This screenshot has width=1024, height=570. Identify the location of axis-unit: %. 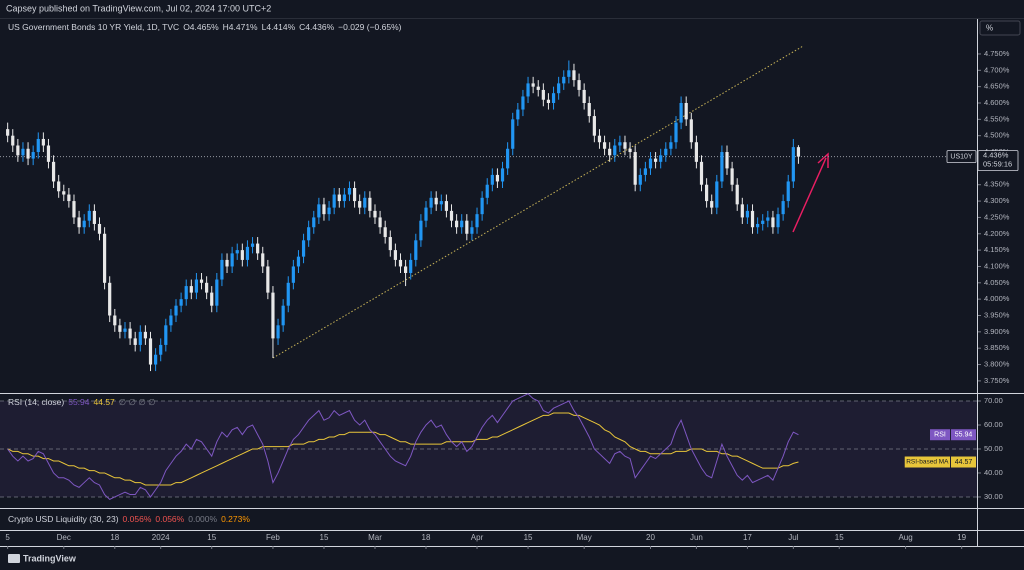
(989, 28).